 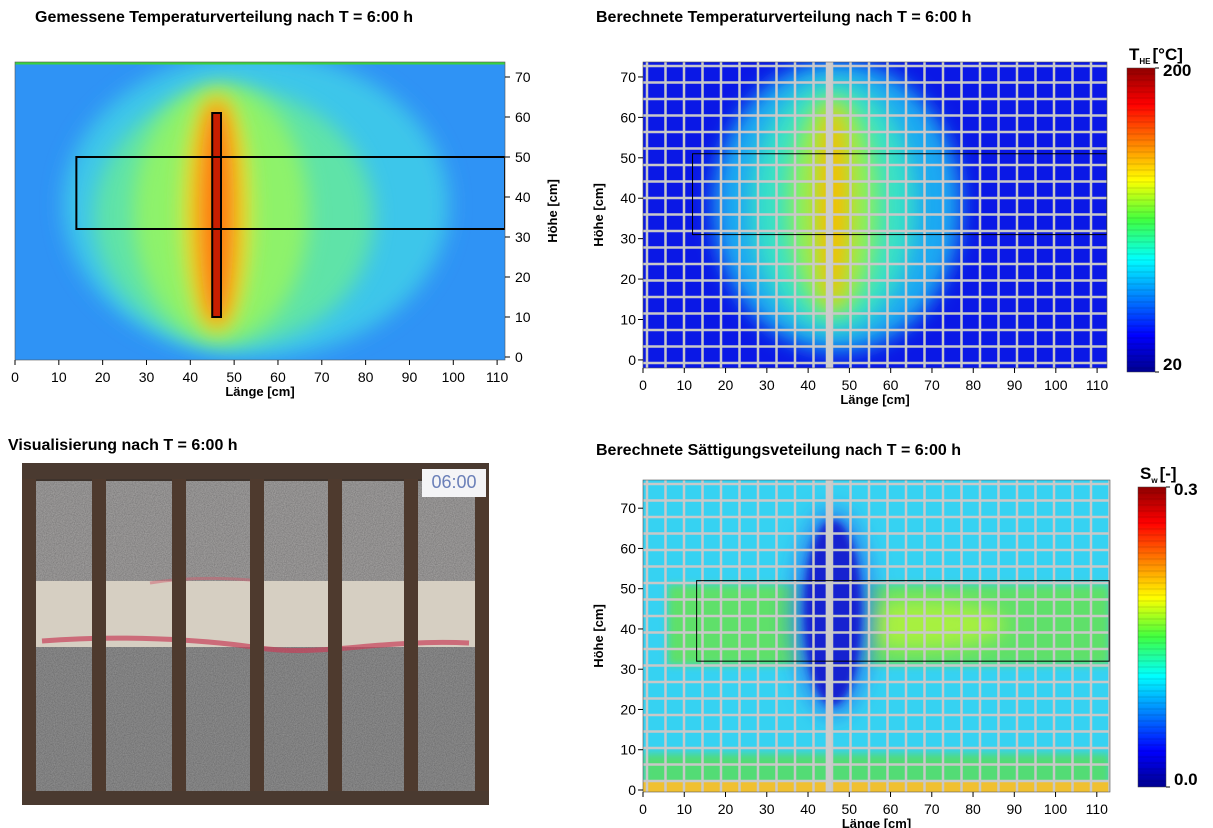 I want to click on frame-bottom, so click(x=255, y=798).